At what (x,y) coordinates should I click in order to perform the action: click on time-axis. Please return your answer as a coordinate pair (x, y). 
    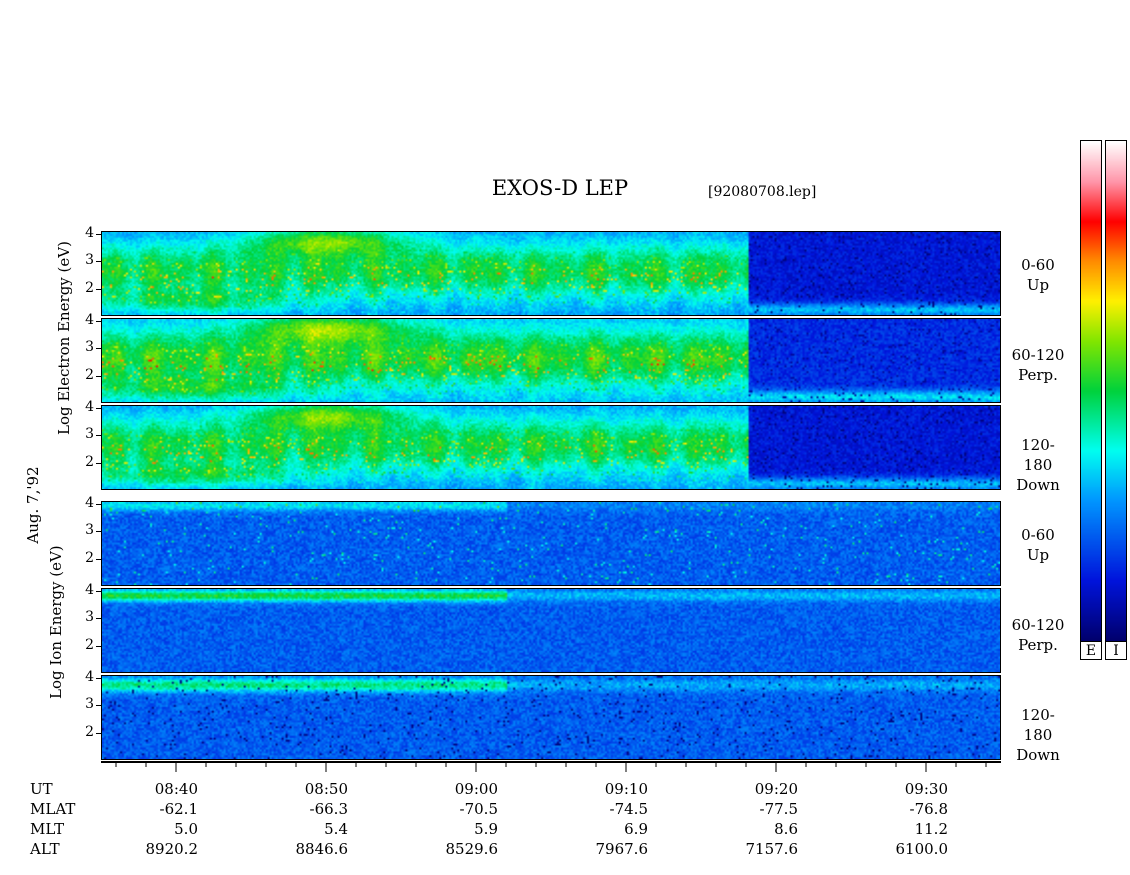
    Looking at the image, I should click on (551, 766).